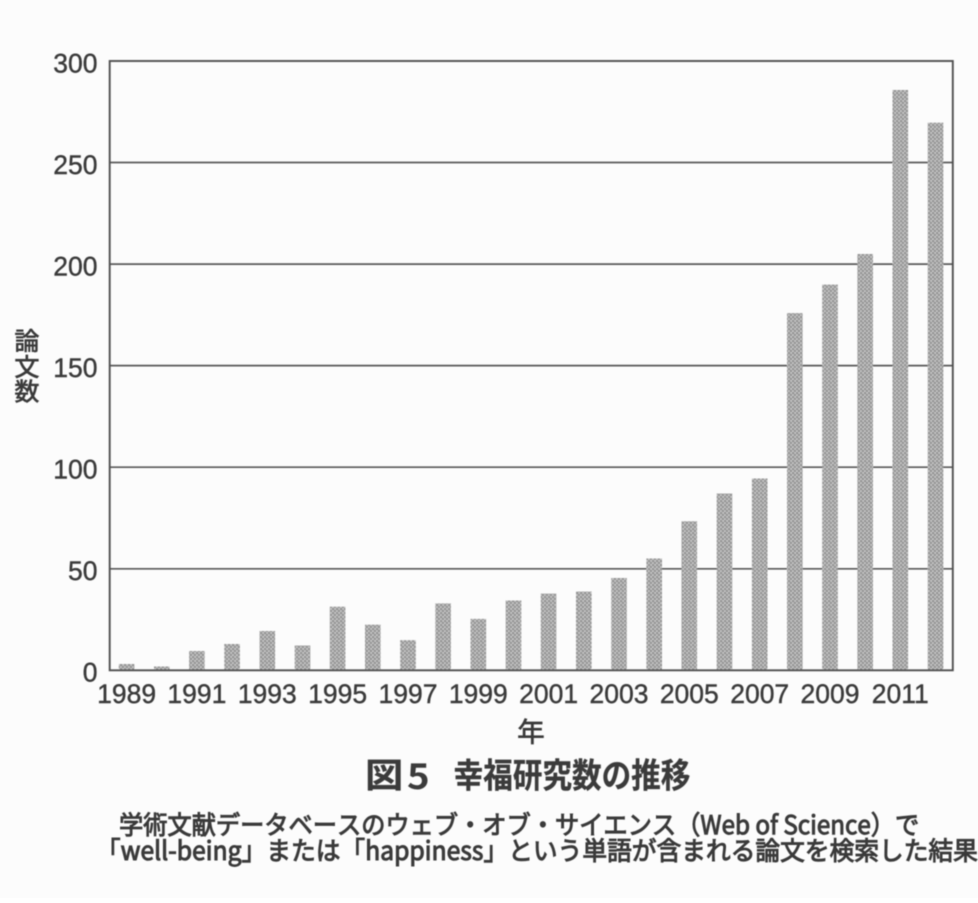  What do you see at coordinates (126, 694) in the screenshot?
I see `svg-text: 1989` at bounding box center [126, 694].